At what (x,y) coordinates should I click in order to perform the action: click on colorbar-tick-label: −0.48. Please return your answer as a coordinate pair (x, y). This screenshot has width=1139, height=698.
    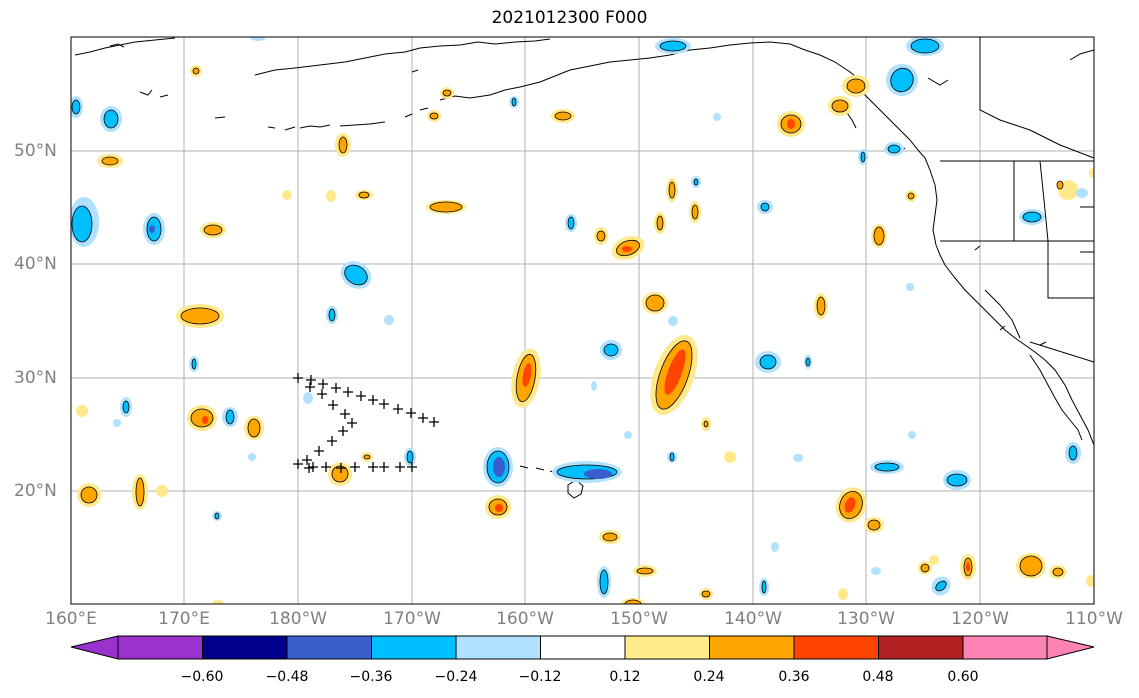
    Looking at the image, I should click on (287, 677).